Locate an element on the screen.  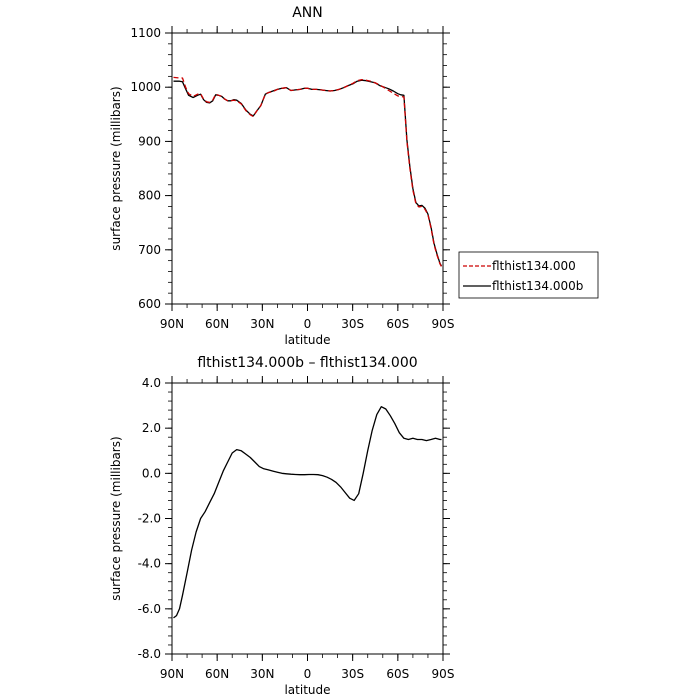
top-chart-title: ANN is located at coordinates (307, 13).